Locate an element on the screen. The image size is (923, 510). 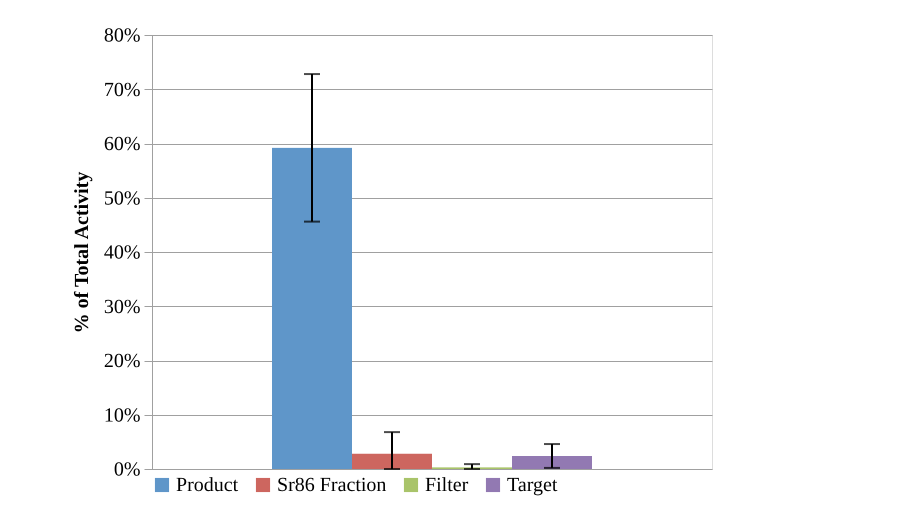
y-tick-label: 30% is located at coordinates (122, 307).